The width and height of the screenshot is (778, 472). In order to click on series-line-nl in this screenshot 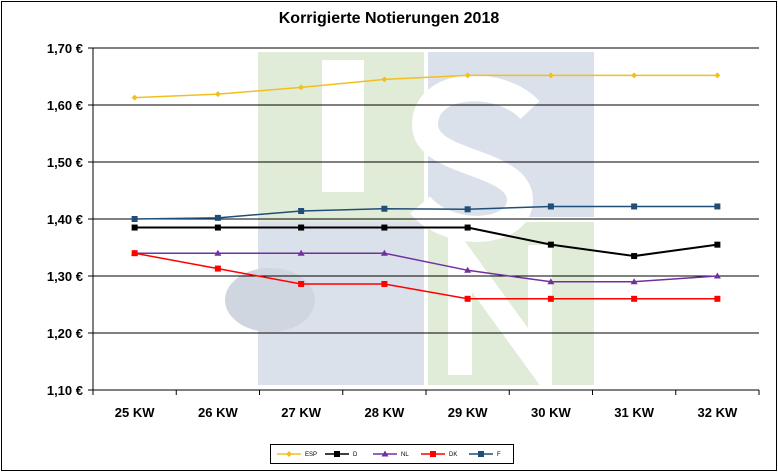, I will do `click(426, 267)`.